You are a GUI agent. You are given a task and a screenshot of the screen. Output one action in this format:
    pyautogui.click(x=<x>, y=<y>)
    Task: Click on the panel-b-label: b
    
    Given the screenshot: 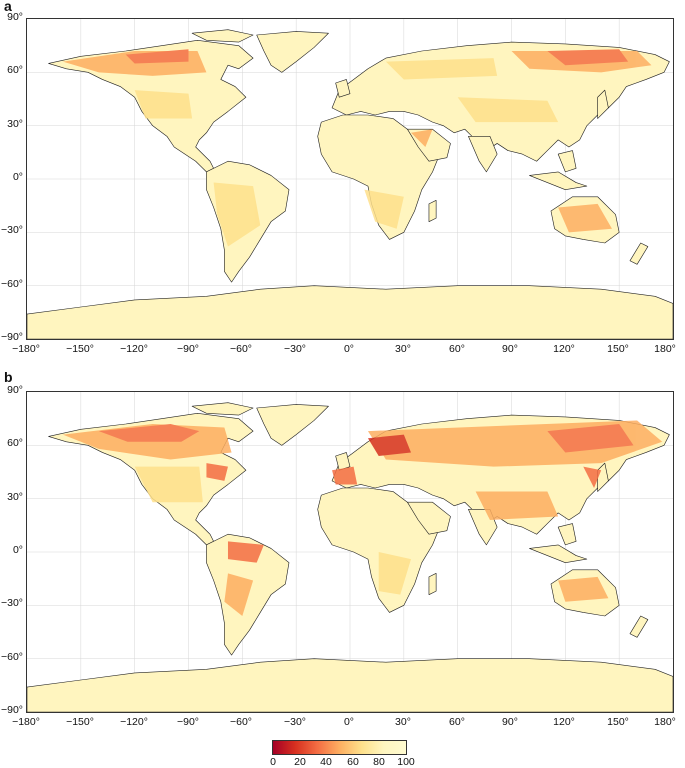 What is the action you would take?
    pyautogui.click(x=8, y=377)
    